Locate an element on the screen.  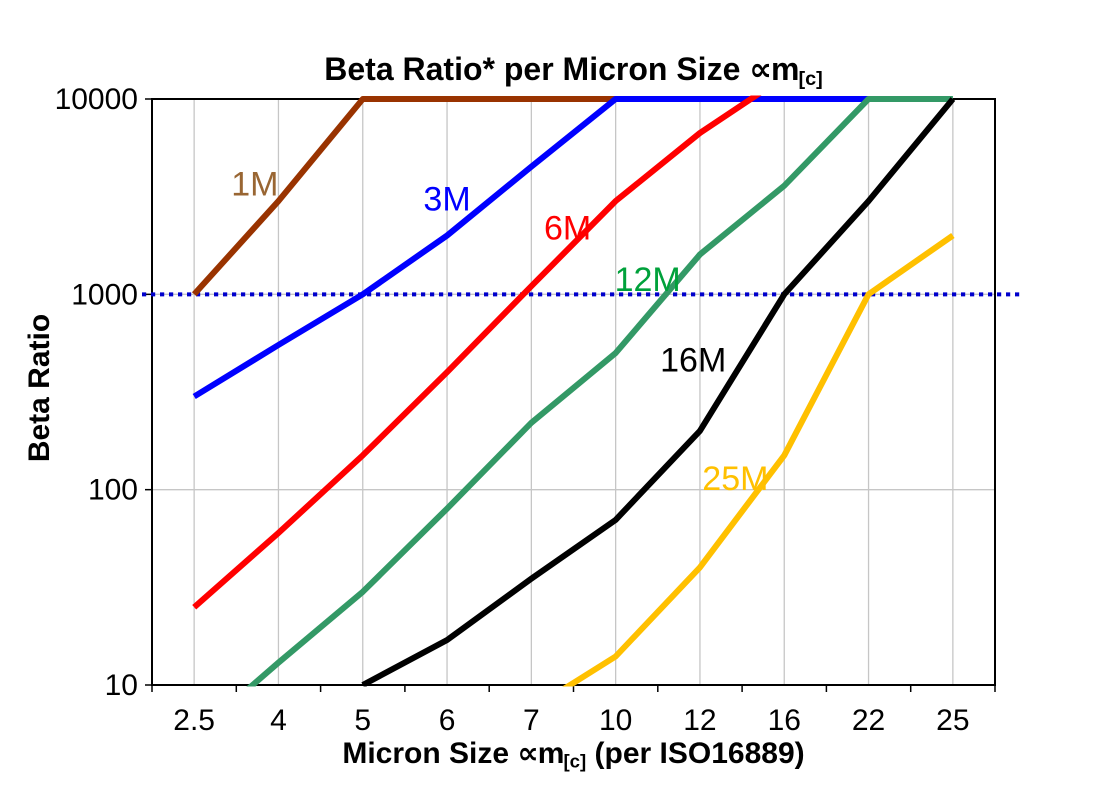
chart-title-symbol: ∝m is located at coordinates (774, 69).